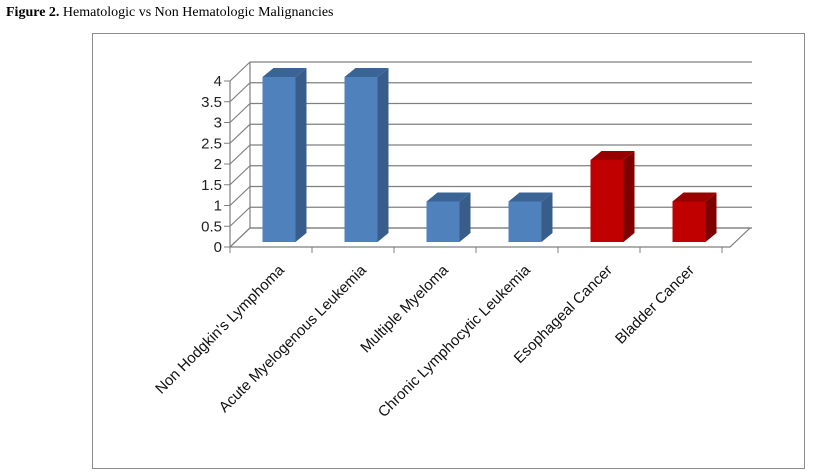 Image resolution: width=813 pixels, height=476 pixels. What do you see at coordinates (218, 81) in the screenshot?
I see `y-tick-label: 4` at bounding box center [218, 81].